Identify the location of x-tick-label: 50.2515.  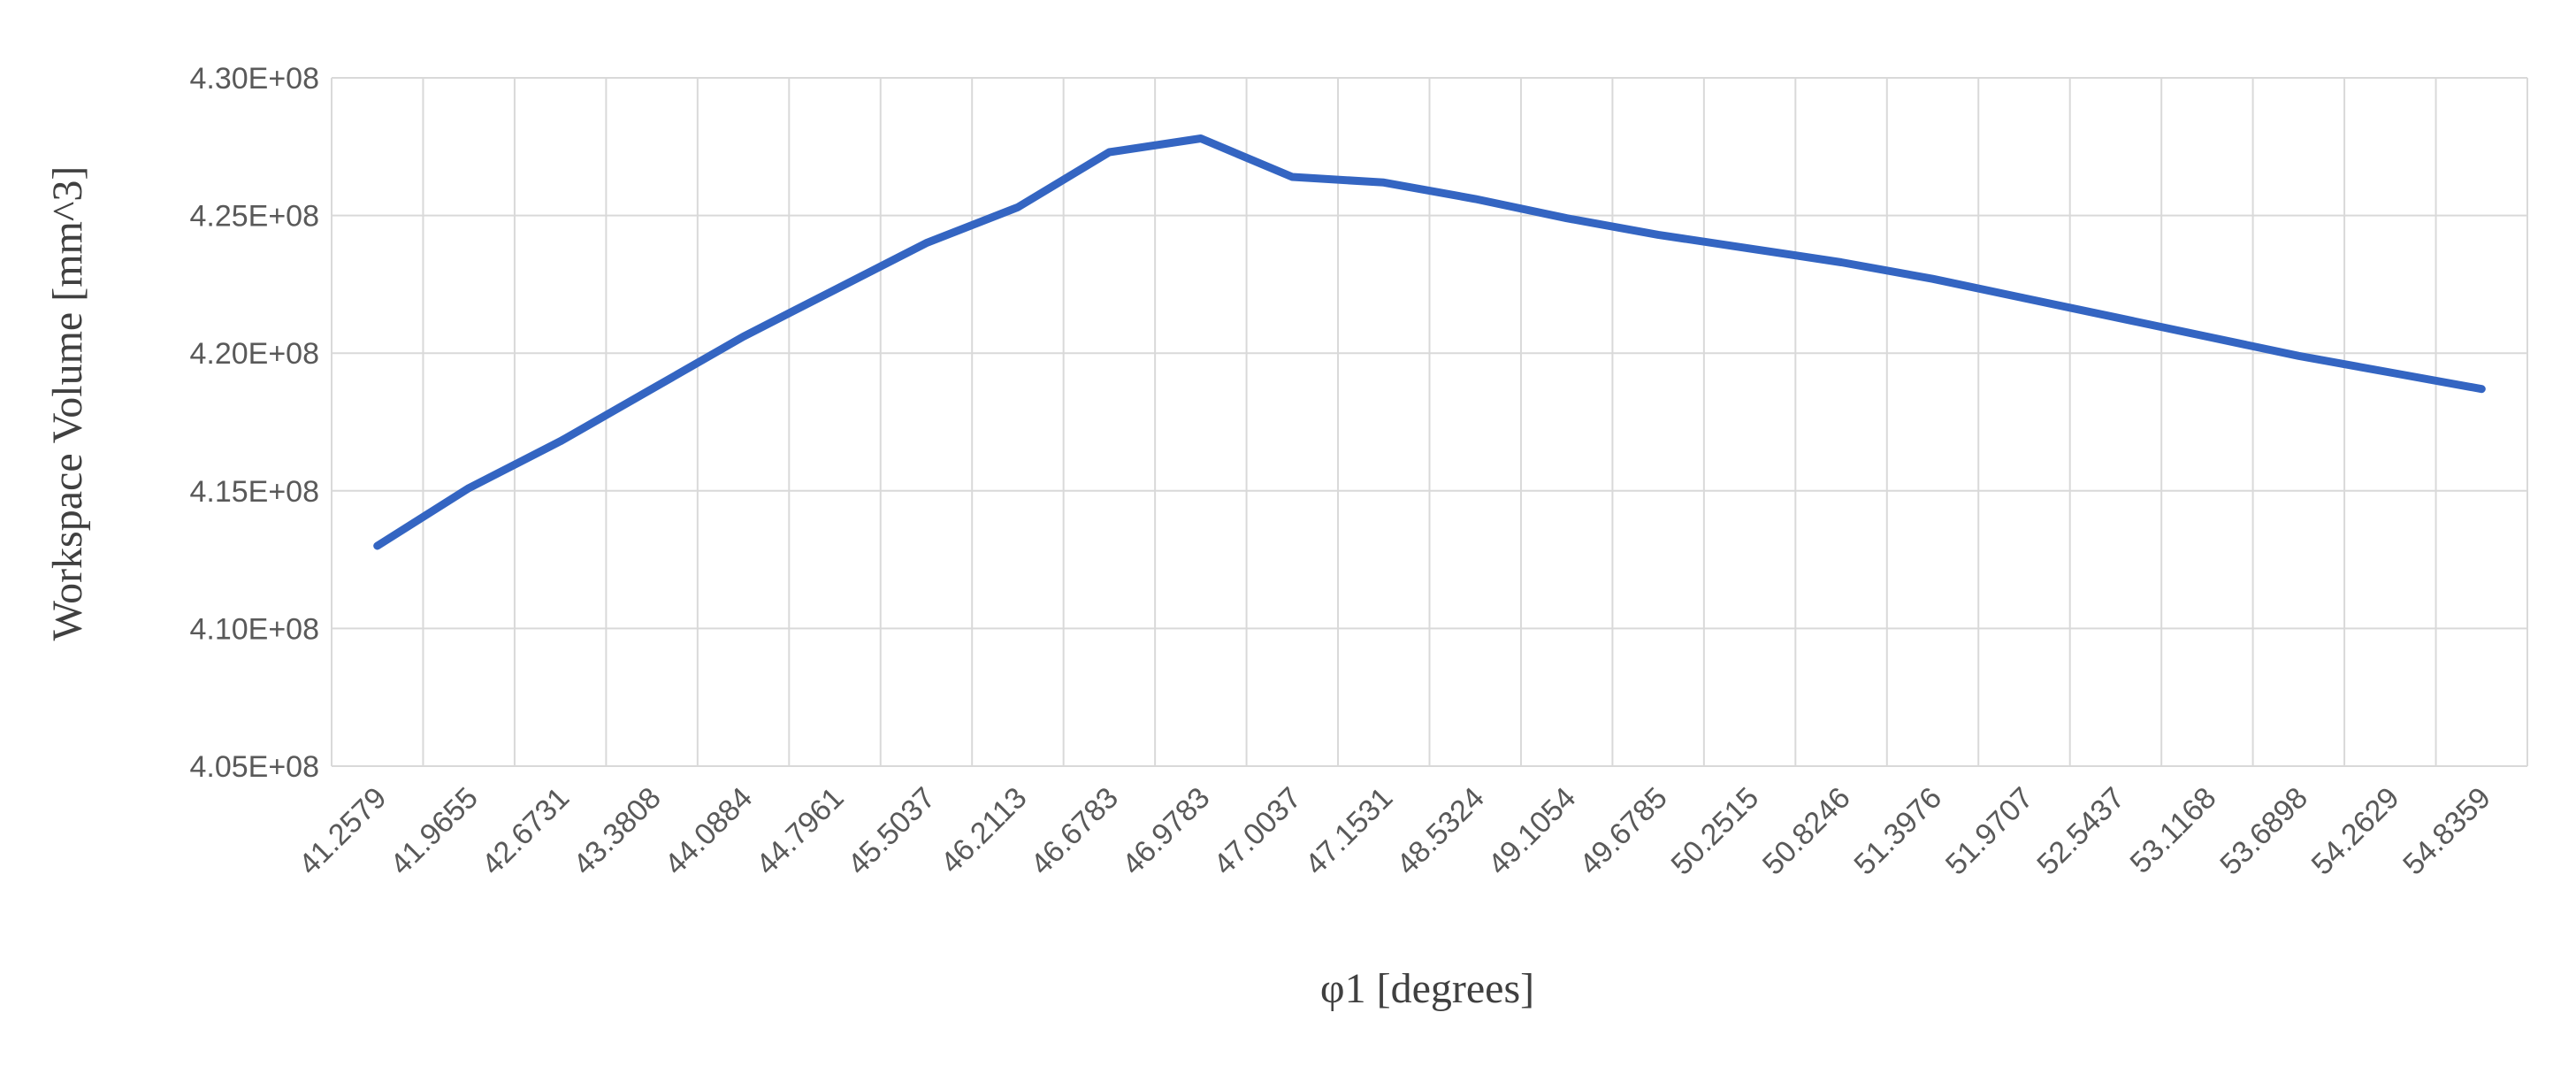
(1715, 831).